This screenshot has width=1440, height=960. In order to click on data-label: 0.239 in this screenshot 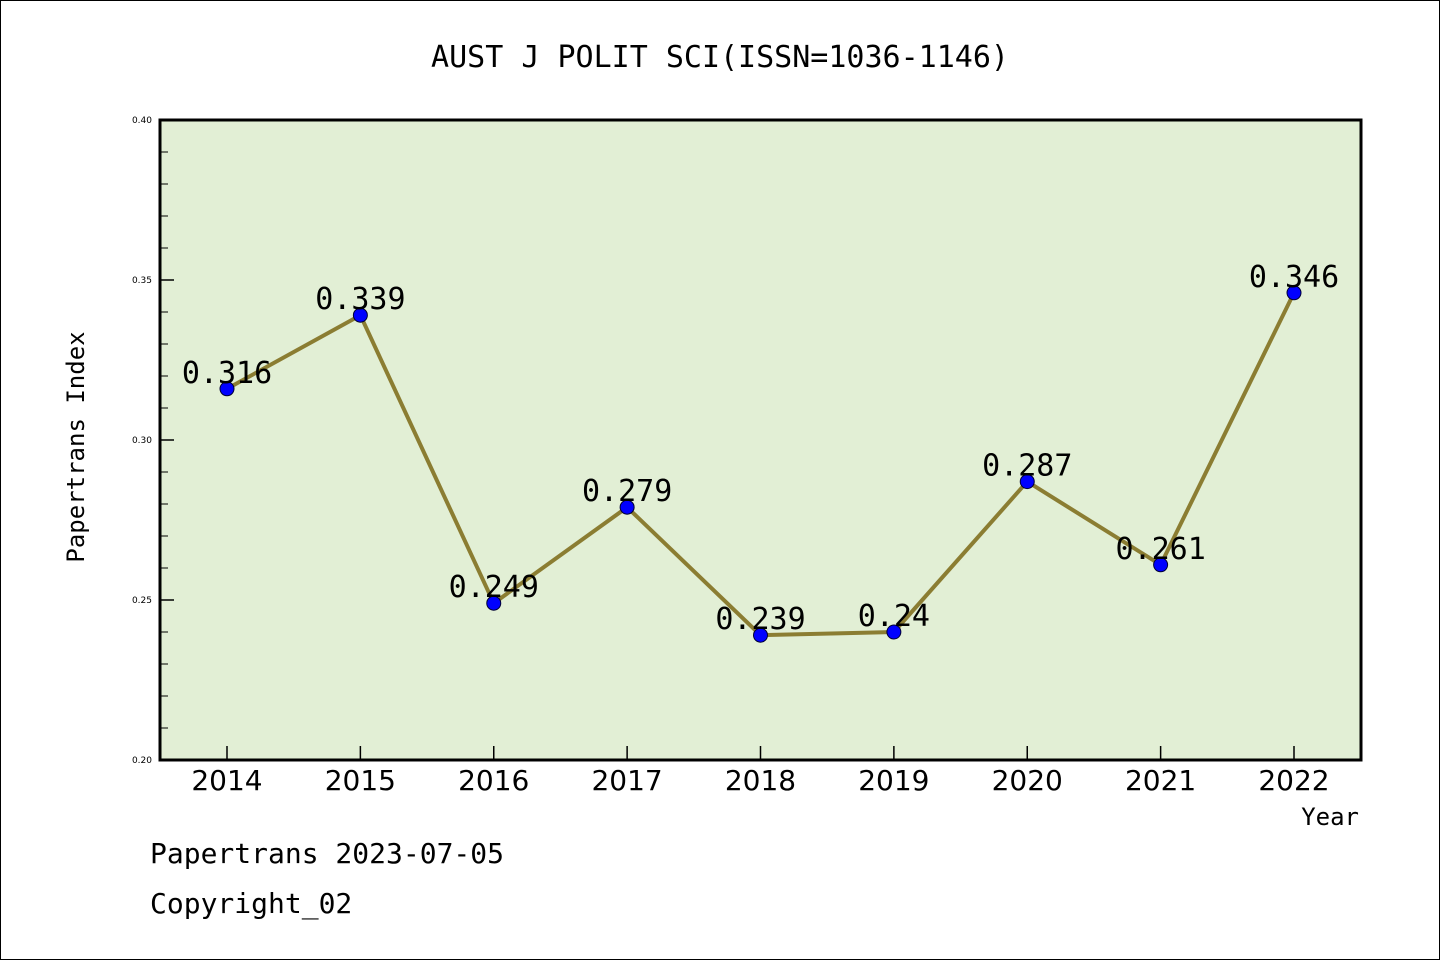, I will do `click(760, 619)`.